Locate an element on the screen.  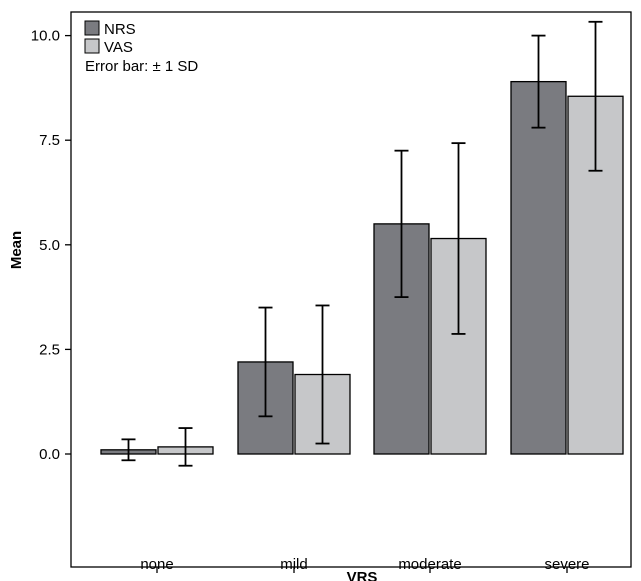
x-tick-label-none: none is located at coordinates (156, 564).